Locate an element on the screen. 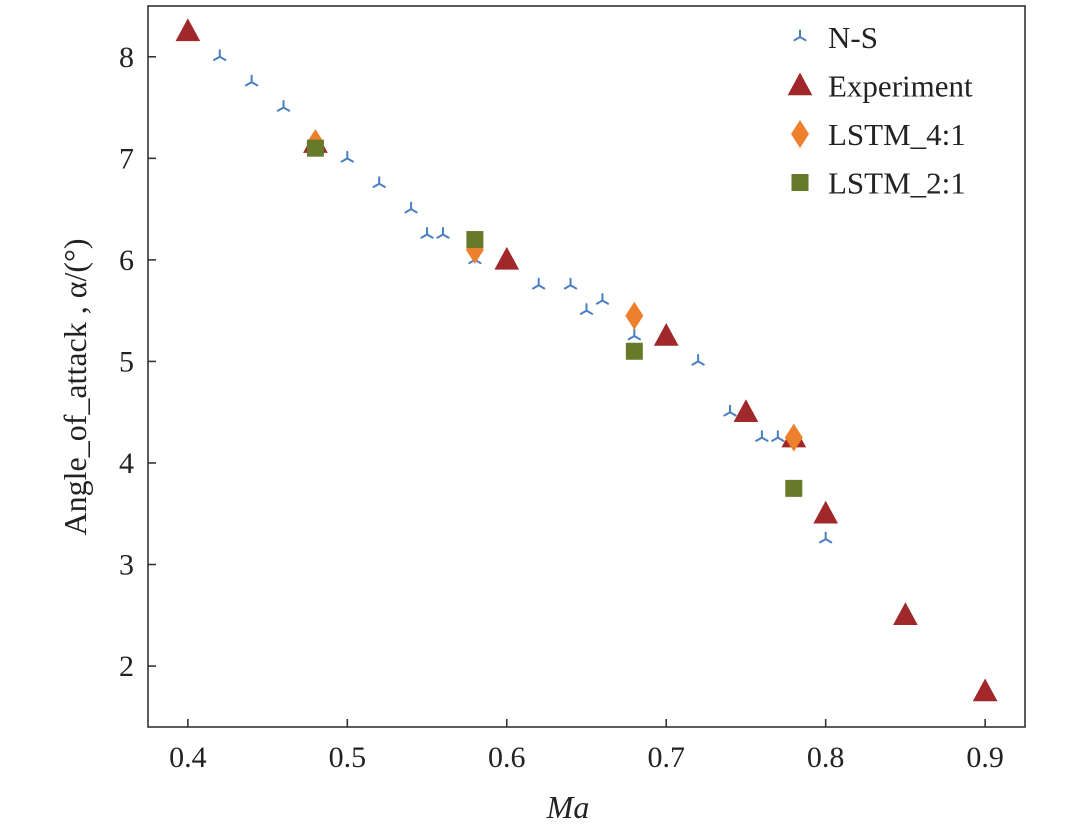 The image size is (1080, 831). y-tick-label: 4 is located at coordinates (126, 463).